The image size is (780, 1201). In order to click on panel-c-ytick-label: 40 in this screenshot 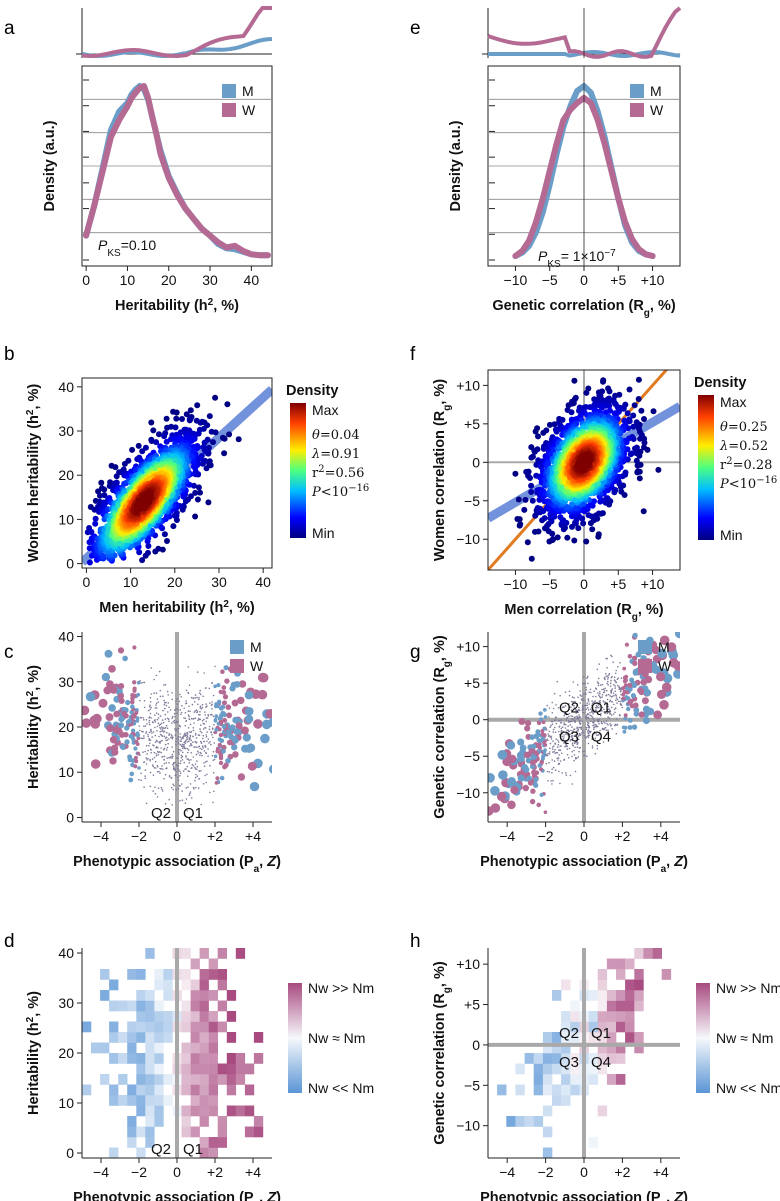, I will do `click(66, 637)`.